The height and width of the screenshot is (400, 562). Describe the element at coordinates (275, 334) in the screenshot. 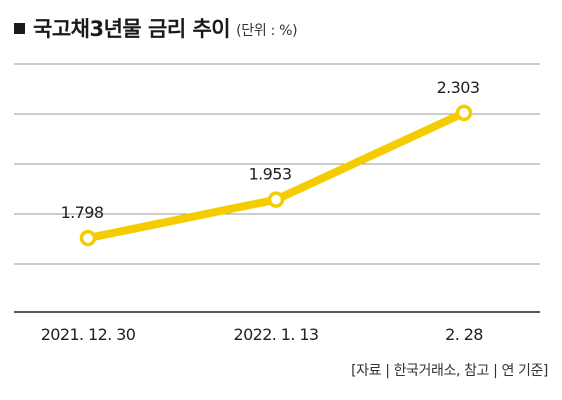

I see `x-tick-label-2: 2022. 1. 13` at that location.